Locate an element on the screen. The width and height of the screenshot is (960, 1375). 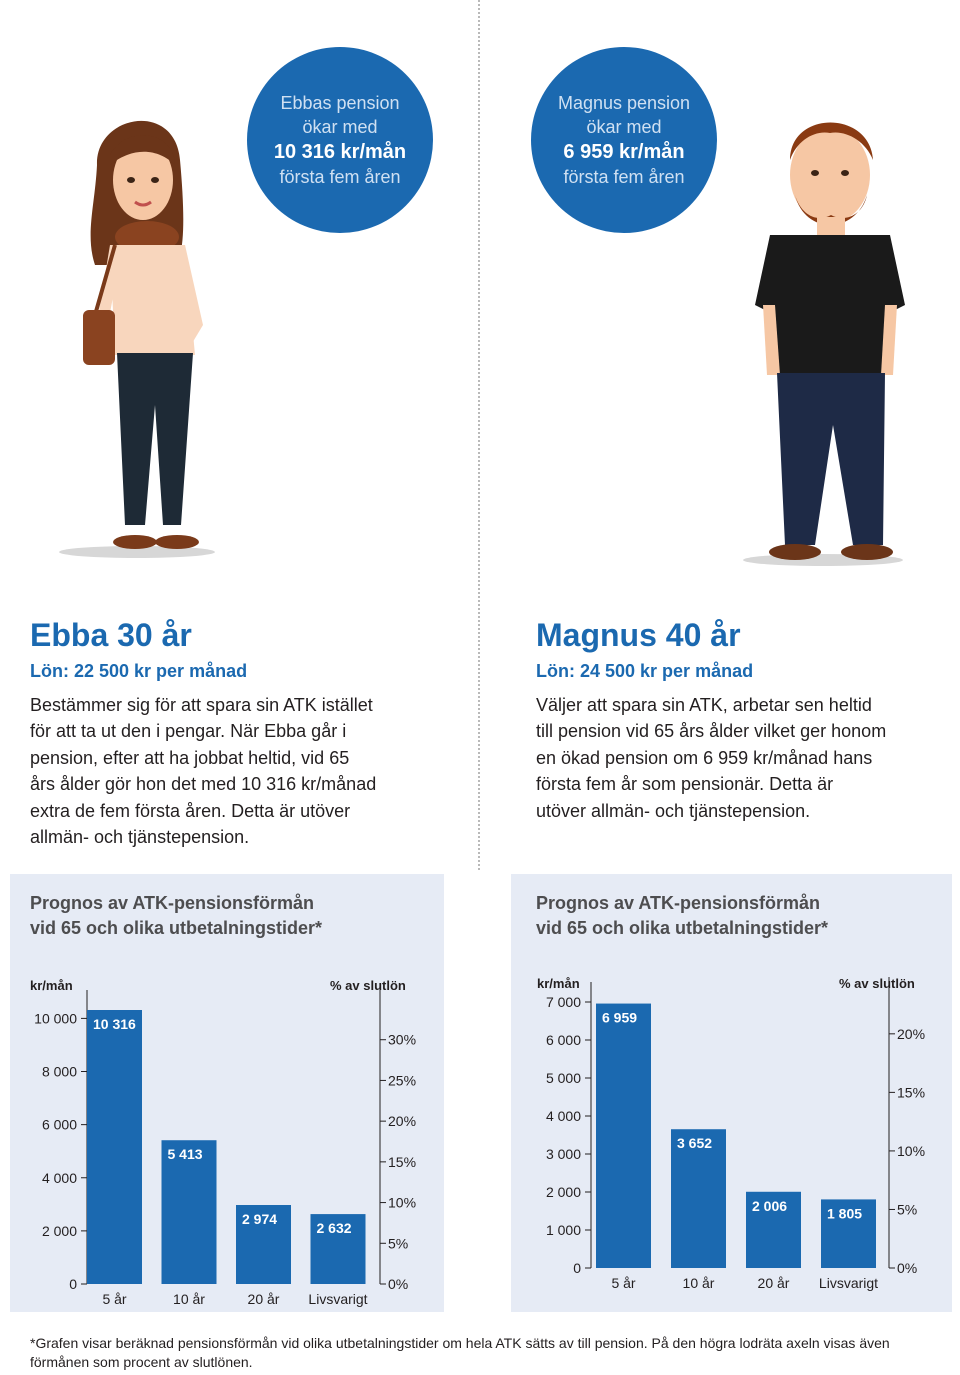
magnus-y2-tick-label: 0% is located at coordinates (907, 1268).